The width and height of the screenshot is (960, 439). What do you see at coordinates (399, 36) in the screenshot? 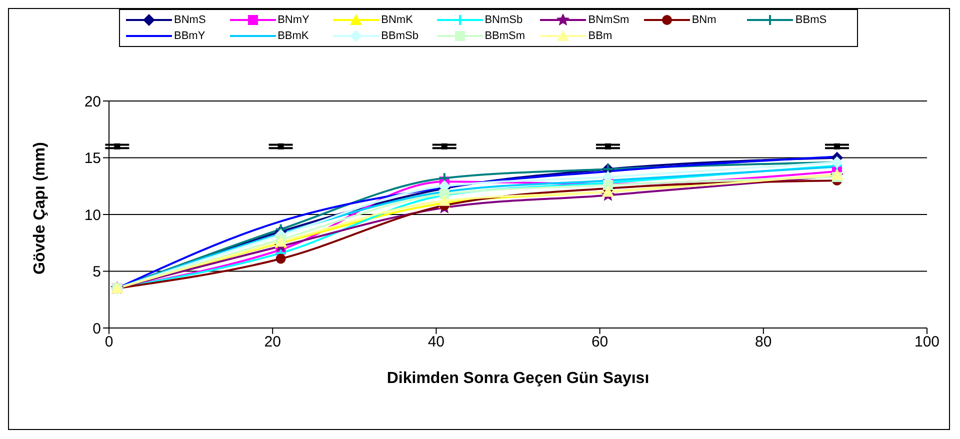
I see `legend-label: BBmSb` at bounding box center [399, 36].